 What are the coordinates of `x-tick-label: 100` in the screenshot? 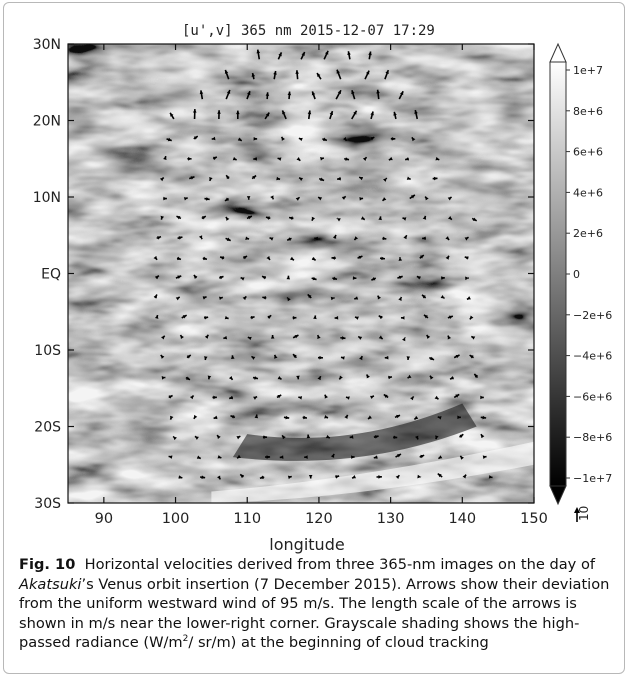 It's located at (176, 519).